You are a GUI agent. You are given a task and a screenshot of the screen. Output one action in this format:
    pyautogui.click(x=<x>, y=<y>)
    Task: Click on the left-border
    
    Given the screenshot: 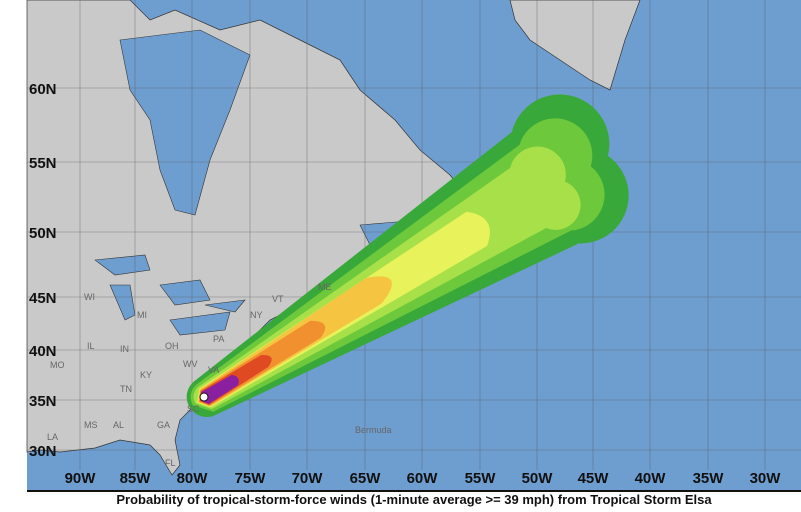 What is the action you would take?
    pyautogui.click(x=13, y=255)
    